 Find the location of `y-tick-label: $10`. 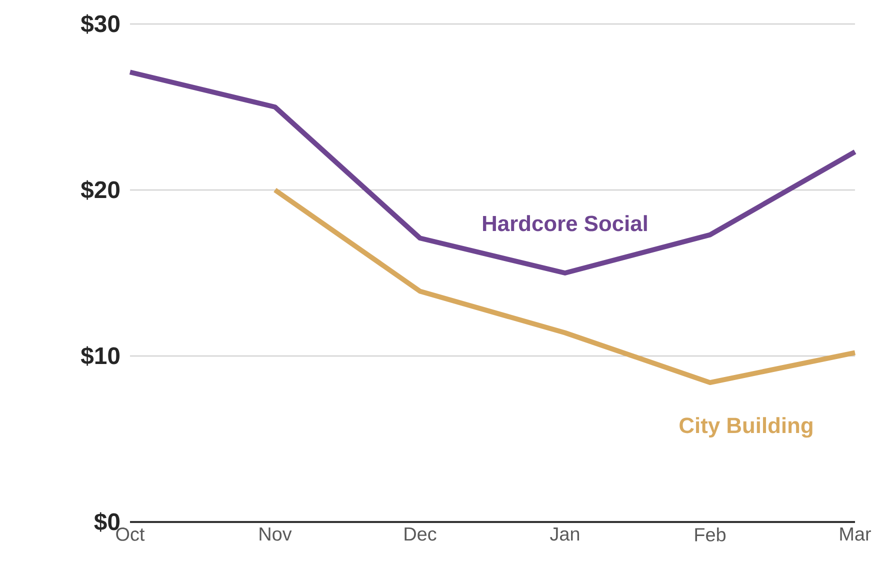

y-tick-label: $10 is located at coordinates (100, 356).